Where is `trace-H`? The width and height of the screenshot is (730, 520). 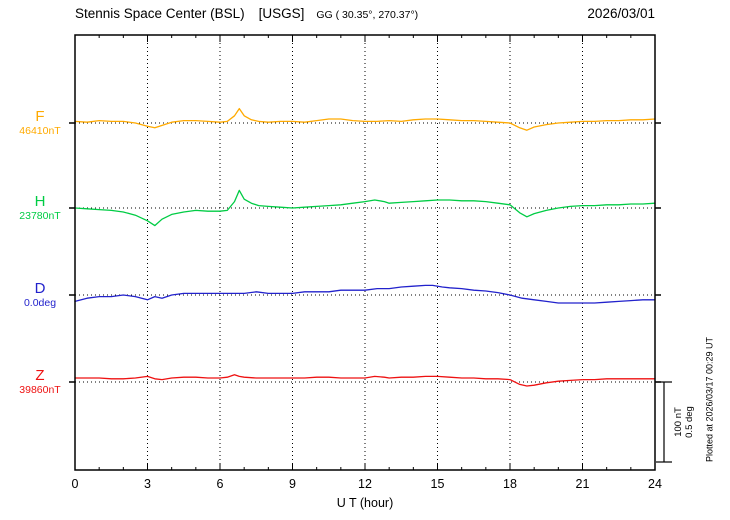
trace-H is located at coordinates (365, 208).